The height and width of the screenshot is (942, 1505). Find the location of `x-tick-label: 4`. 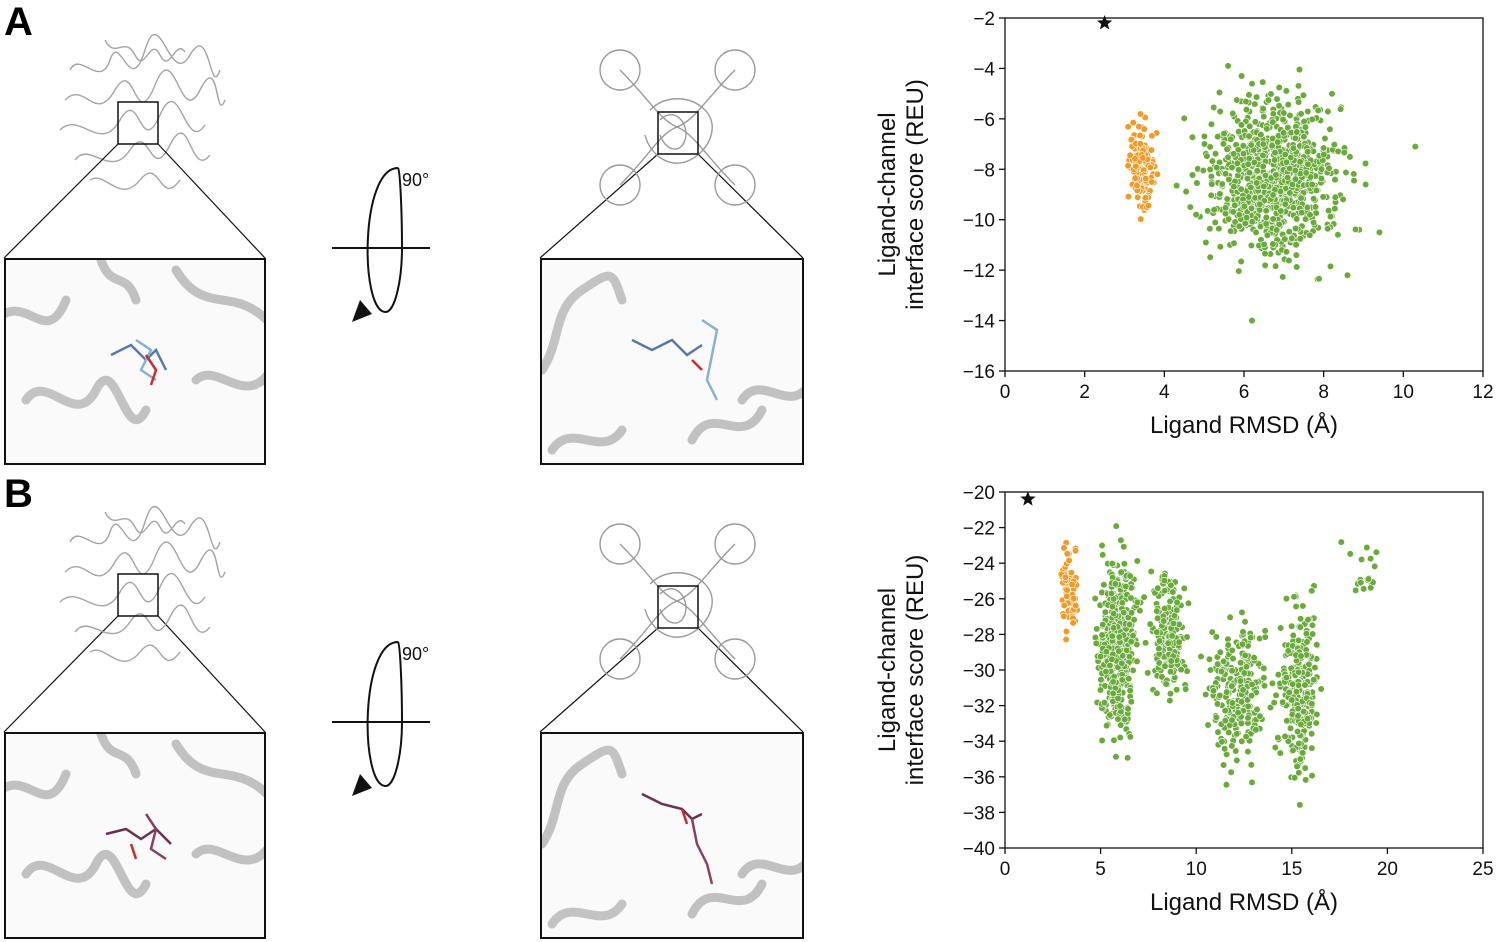

x-tick-label: 4 is located at coordinates (1164, 392).